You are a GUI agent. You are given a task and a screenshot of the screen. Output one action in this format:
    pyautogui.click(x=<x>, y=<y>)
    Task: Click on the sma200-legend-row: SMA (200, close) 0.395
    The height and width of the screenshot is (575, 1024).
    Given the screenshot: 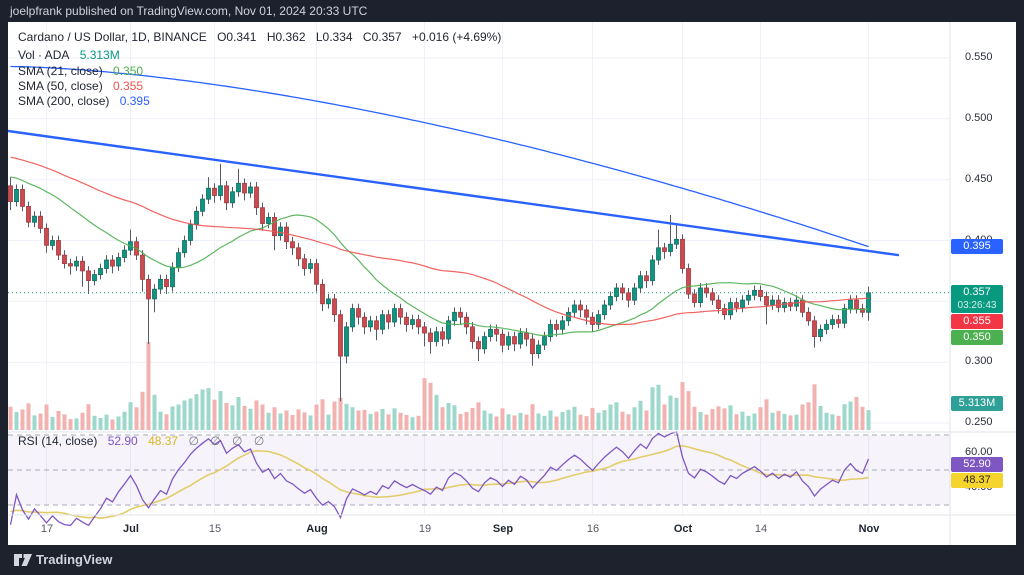 What is the action you would take?
    pyautogui.click(x=87, y=101)
    